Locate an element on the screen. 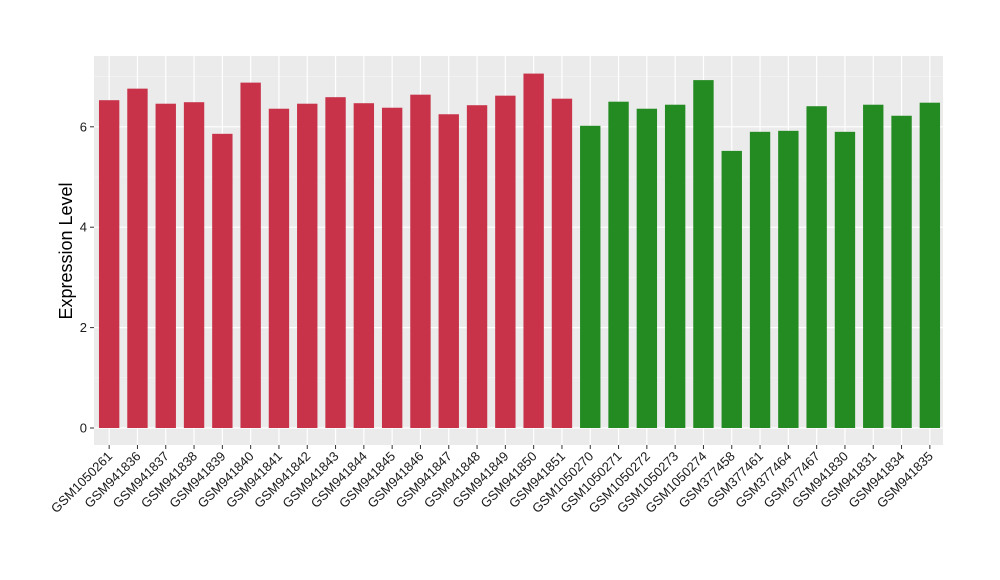  y-tick-label: 2 is located at coordinates (83, 327).